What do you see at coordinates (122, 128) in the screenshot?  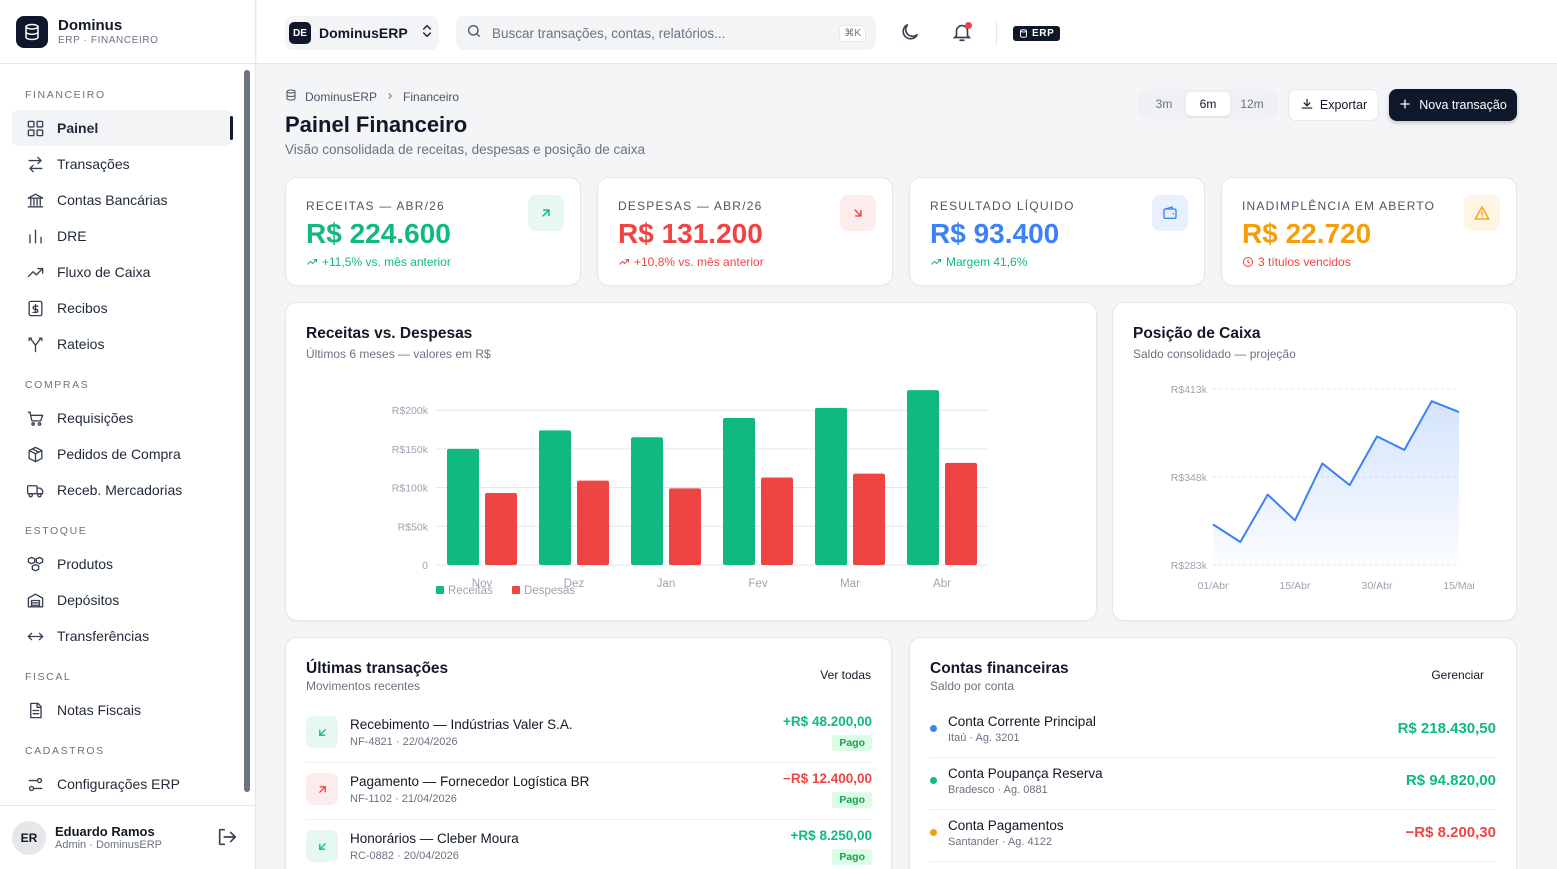 I see `sidebar-item-painel: Painel` at bounding box center [122, 128].